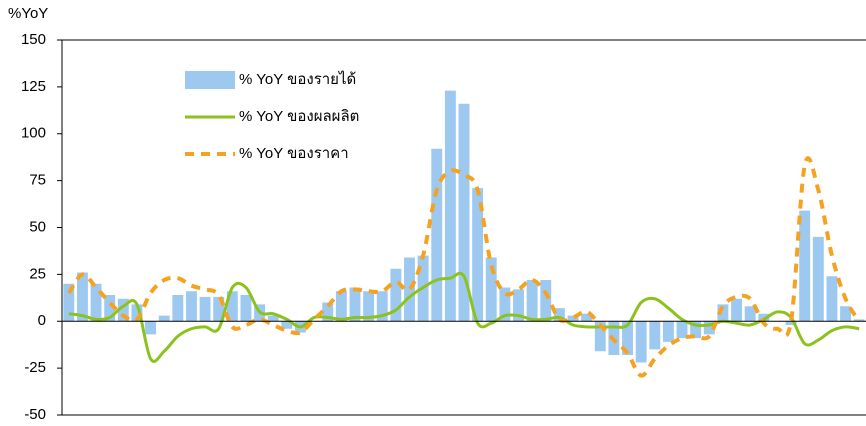 The image size is (866, 426). I want to click on y-axis-title: %YoY, so click(28, 13).